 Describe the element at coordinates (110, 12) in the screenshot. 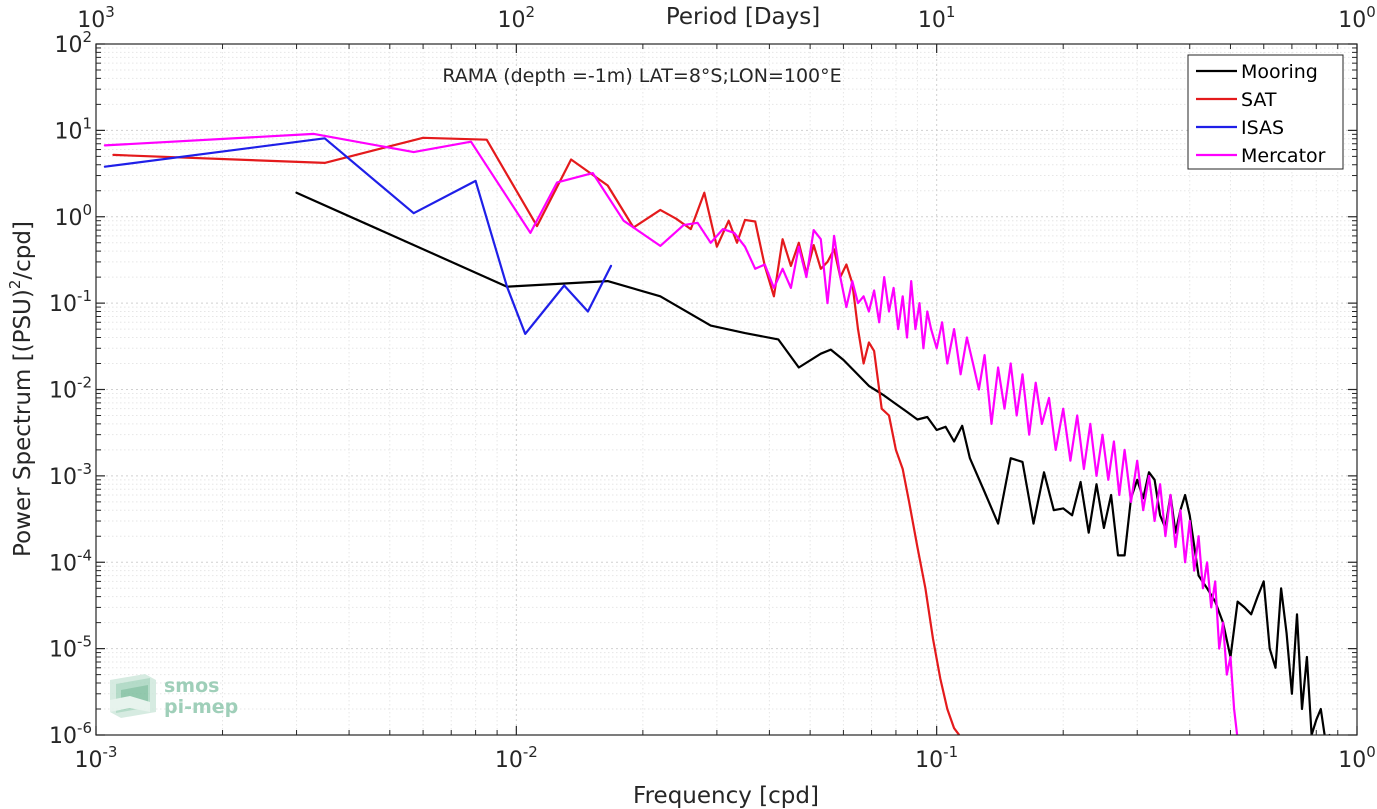

I see `top-x-tick-label-exp: 3` at that location.